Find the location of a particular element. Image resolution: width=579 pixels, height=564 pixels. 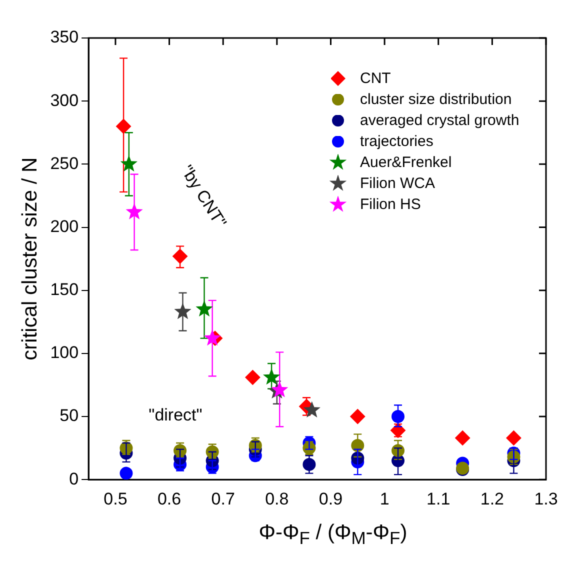

y-tick-label: 50 is located at coordinates (69, 416).